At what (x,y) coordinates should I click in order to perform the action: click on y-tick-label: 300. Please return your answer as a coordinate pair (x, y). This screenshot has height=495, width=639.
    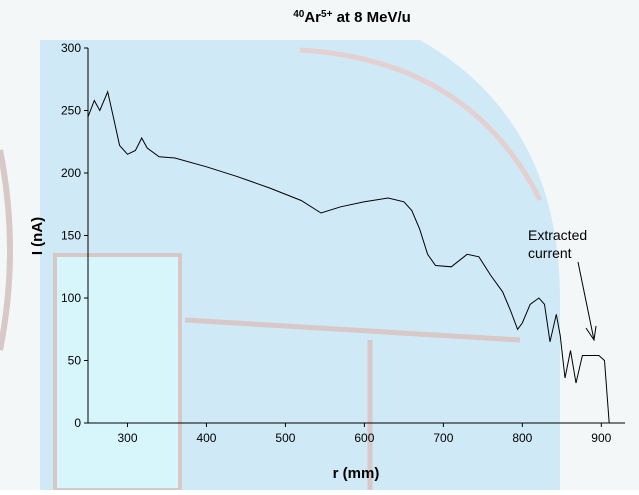
    Looking at the image, I should click on (71, 48).